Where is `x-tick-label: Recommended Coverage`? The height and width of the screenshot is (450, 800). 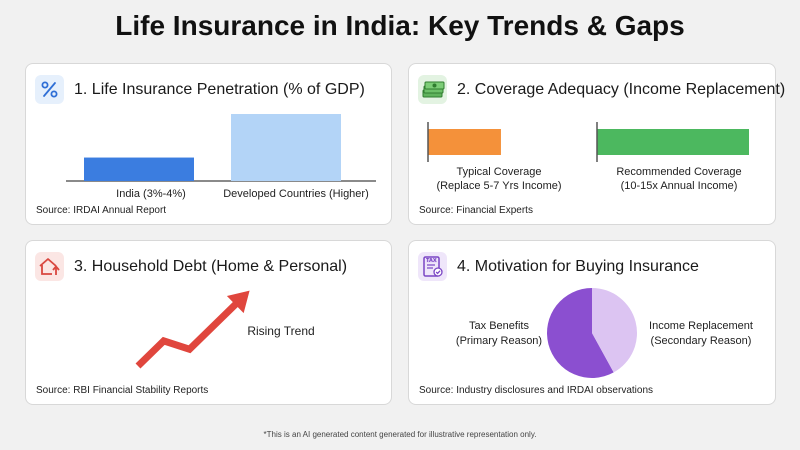 x-tick-label: Recommended Coverage is located at coordinates (679, 172).